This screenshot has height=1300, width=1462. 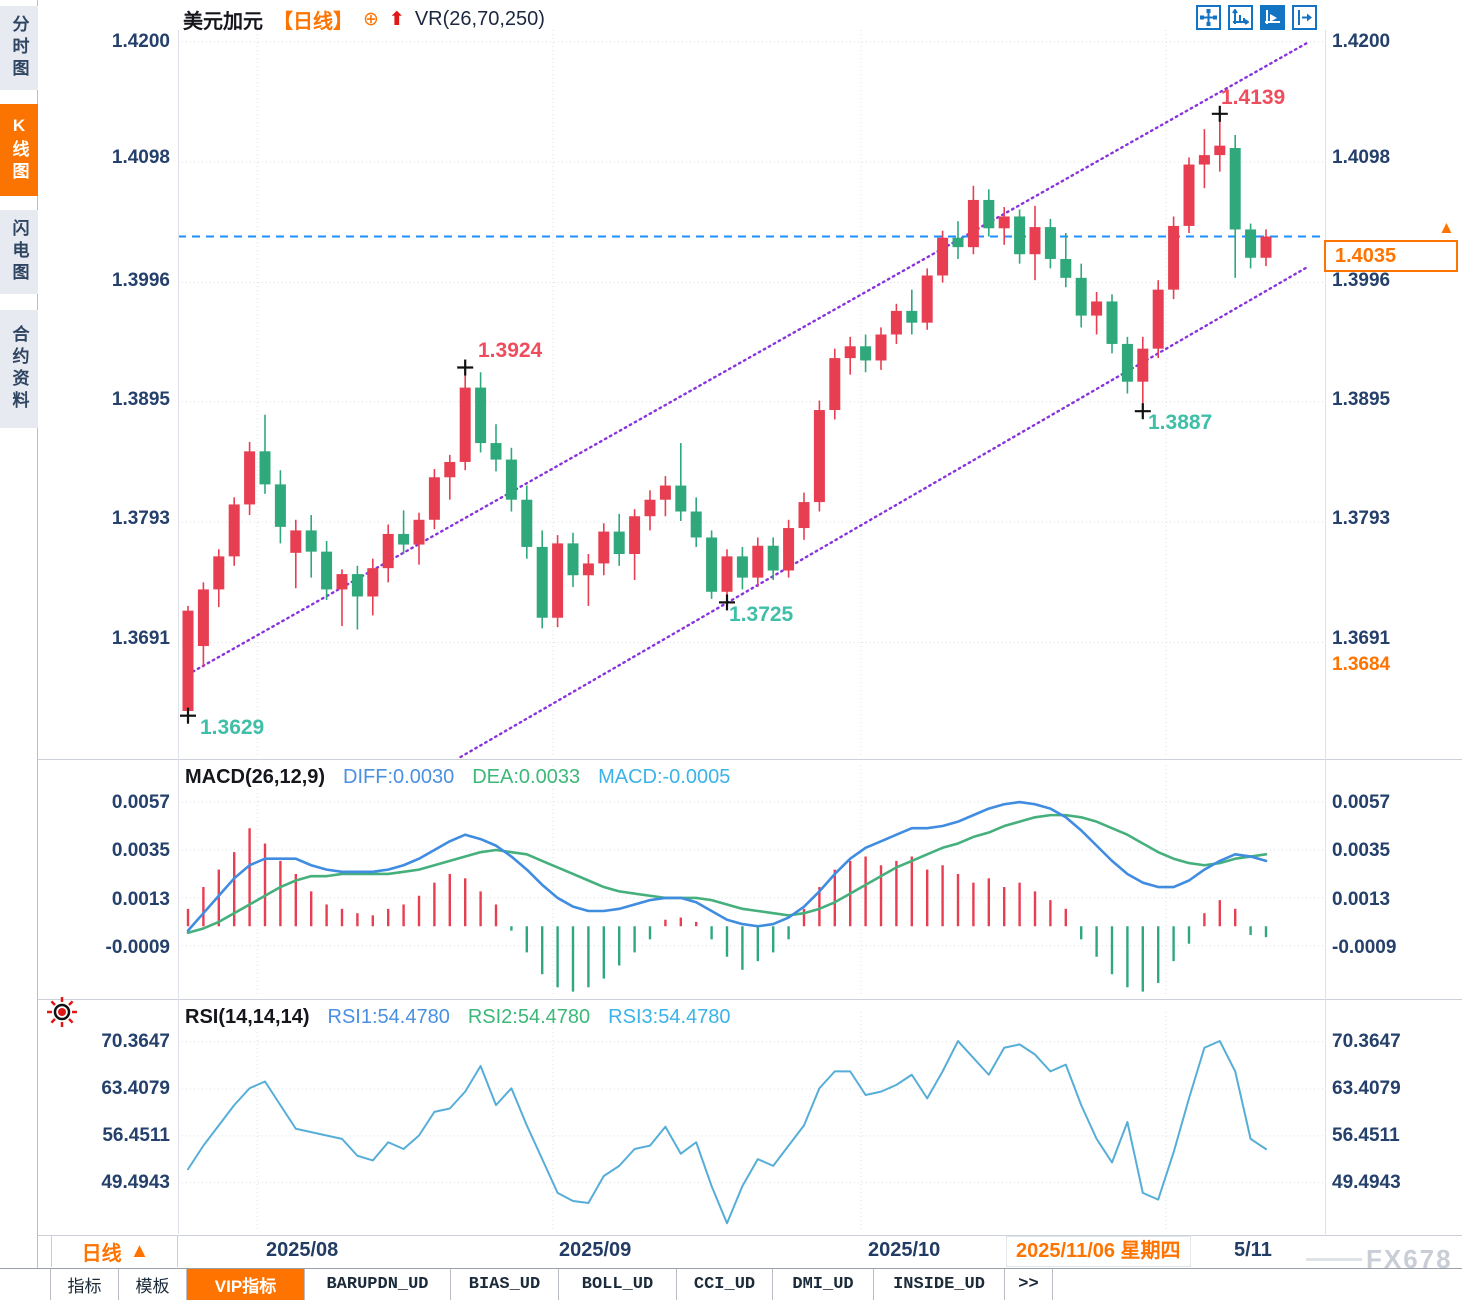 I want to click on axis-scale-icon, so click(x=1272, y=17).